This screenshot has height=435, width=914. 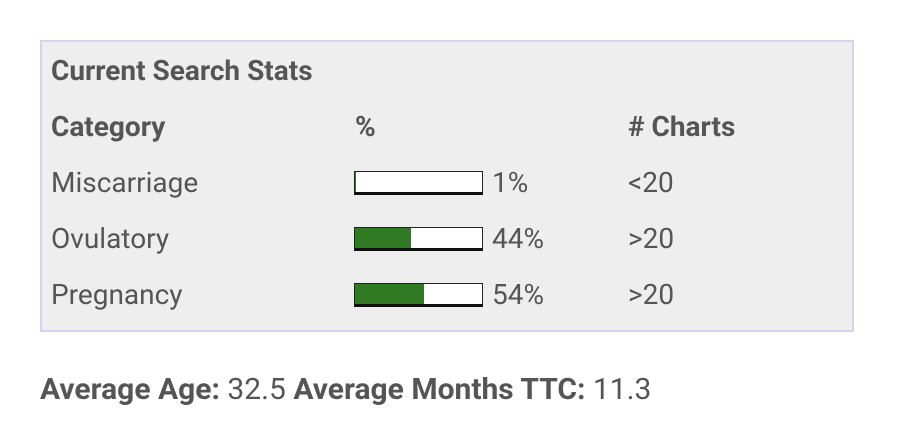 I want to click on percent-label: 44%, so click(x=518, y=238).